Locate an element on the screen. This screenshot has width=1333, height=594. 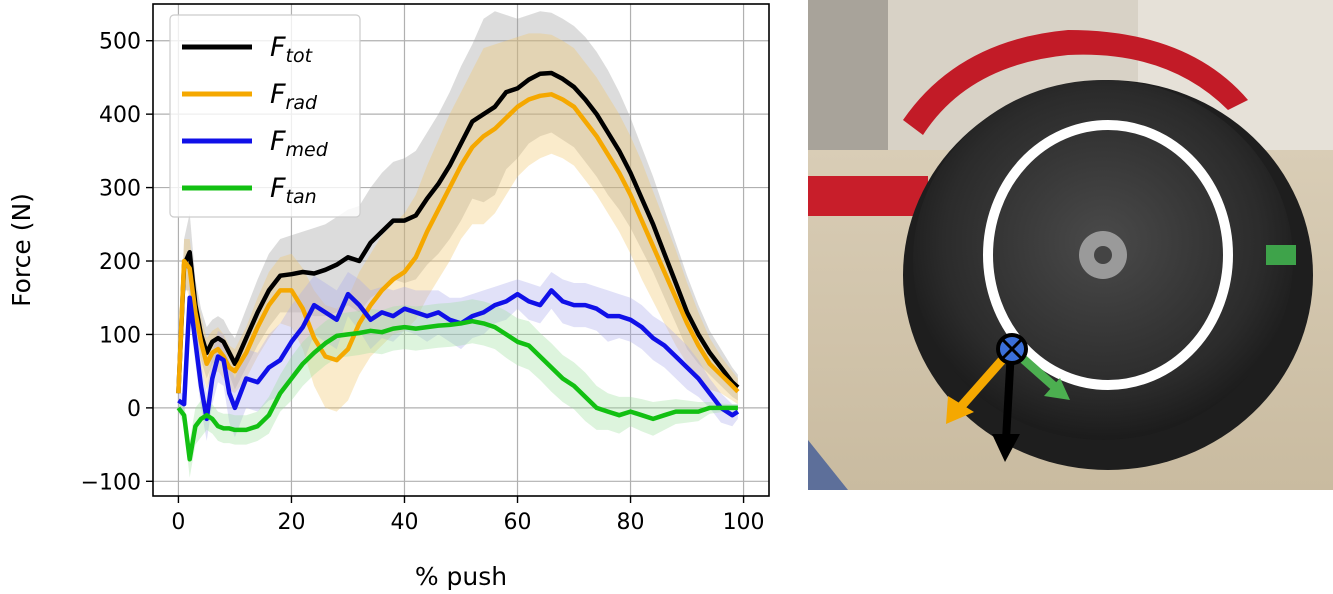
series-line-med is located at coordinates (458, 355).